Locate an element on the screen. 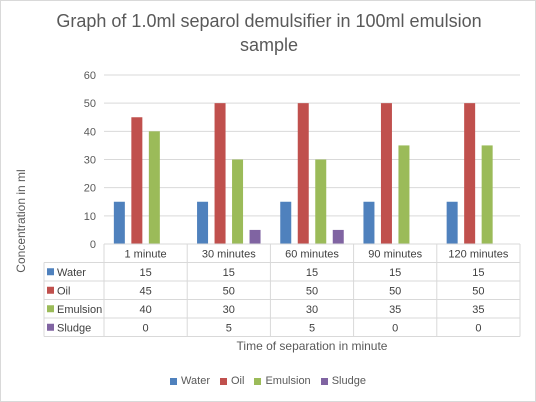 The width and height of the screenshot is (536, 402). legend-item-water: Water is located at coordinates (190, 381).